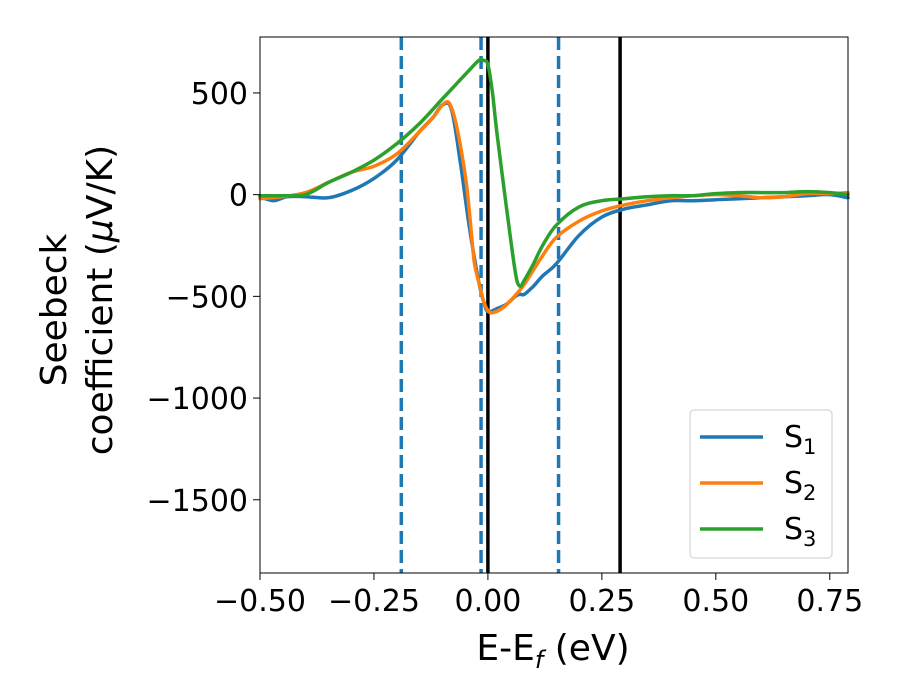 The width and height of the screenshot is (900, 700). Describe the element at coordinates (601, 601) in the screenshot. I see `x-tick-label: 0.25` at that location.